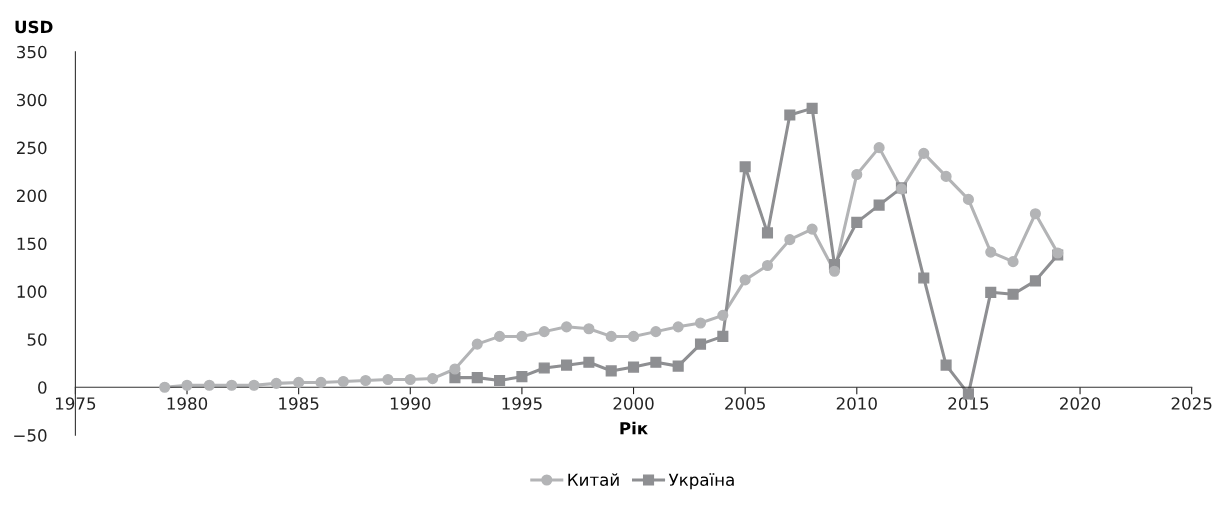  What do you see at coordinates (30, 435) in the screenshot?
I see `y-tick-label: −50` at bounding box center [30, 435].